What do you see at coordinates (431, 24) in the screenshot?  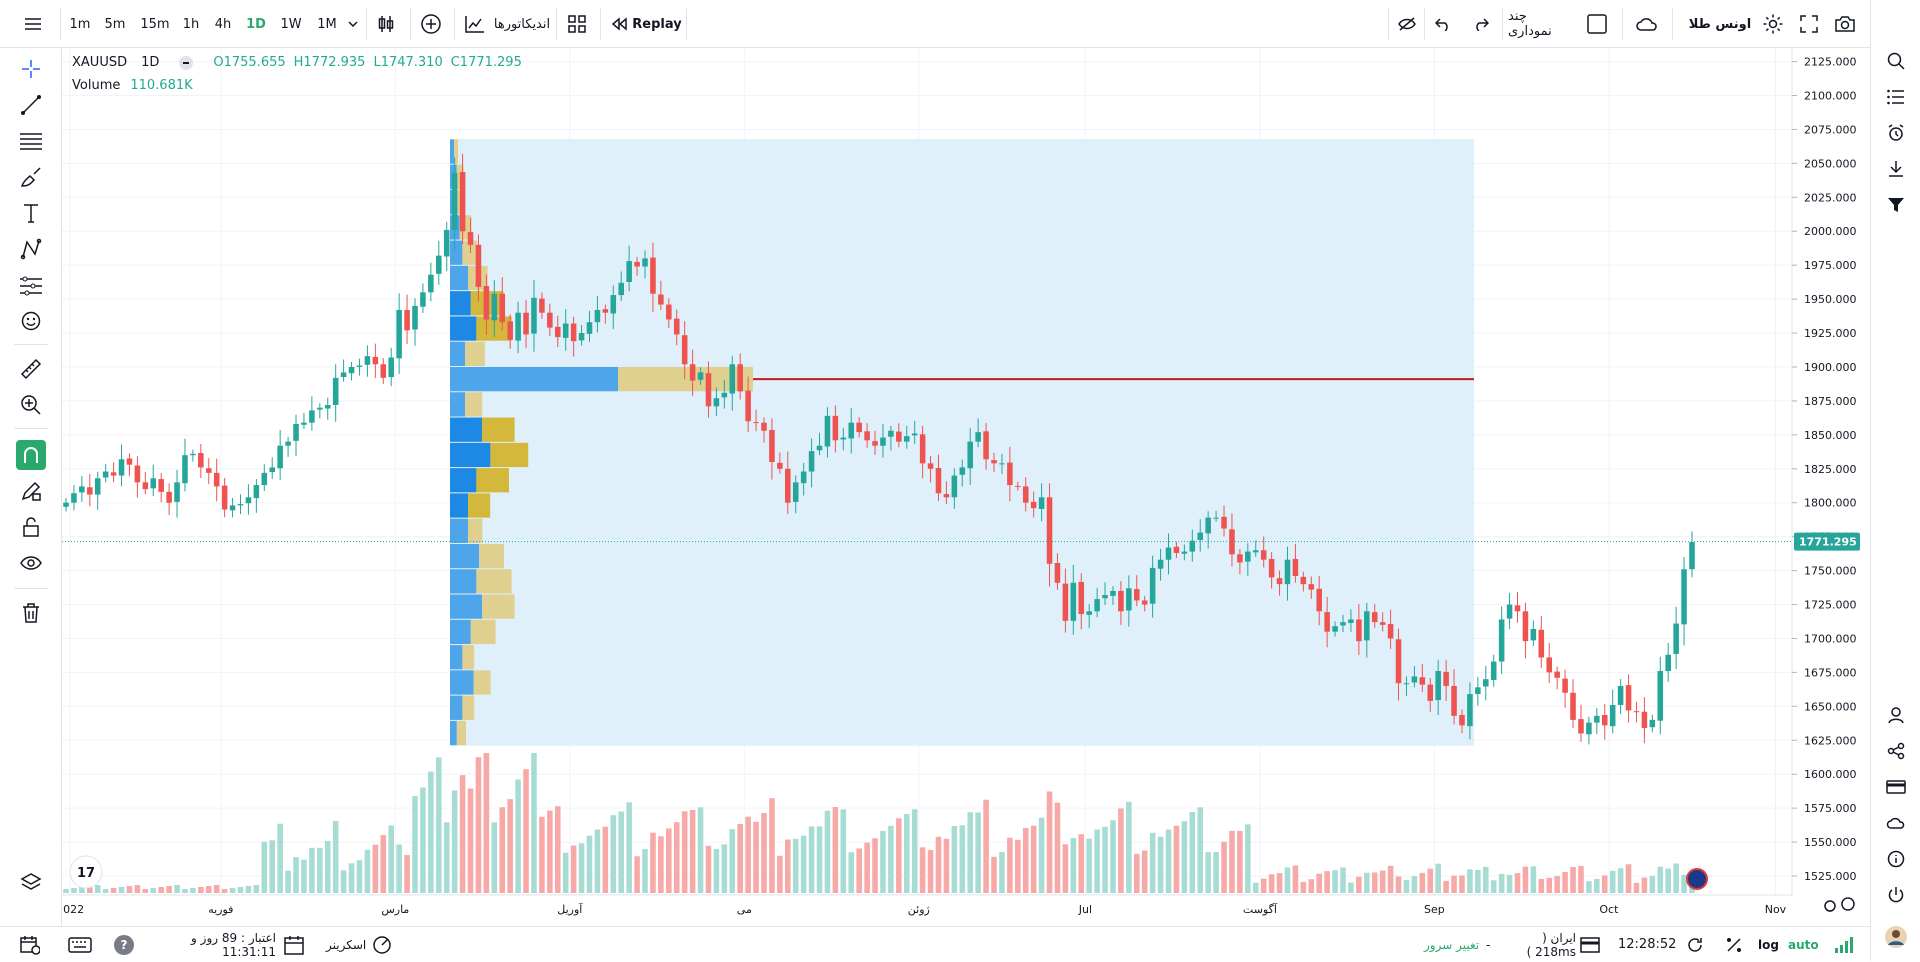 I see `add-icon` at bounding box center [431, 24].